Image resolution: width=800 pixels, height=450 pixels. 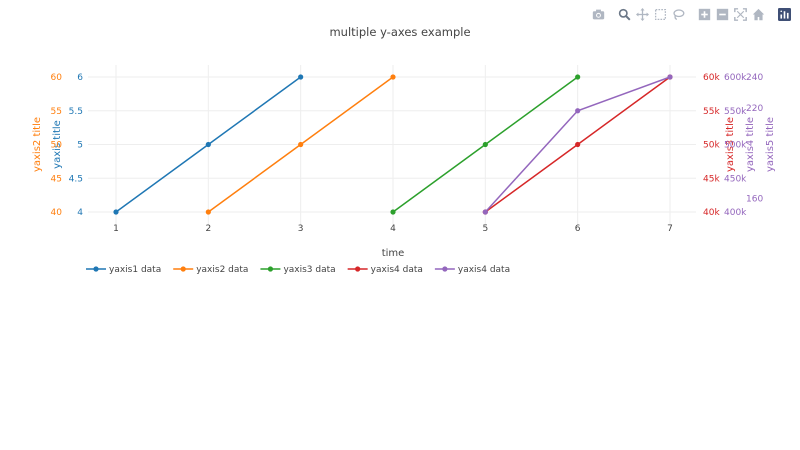 What do you see at coordinates (711, 213) in the screenshot?
I see `y-tick-label: 40k` at bounding box center [711, 213].